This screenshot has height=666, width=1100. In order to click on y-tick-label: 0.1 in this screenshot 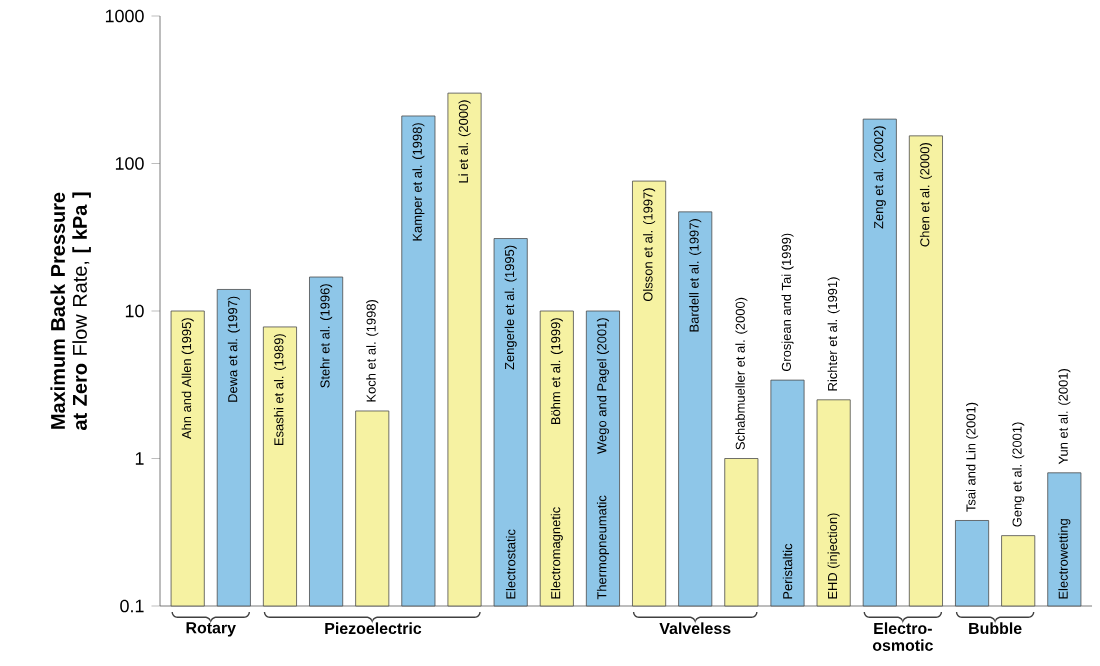, I will do `click(132, 606)`.